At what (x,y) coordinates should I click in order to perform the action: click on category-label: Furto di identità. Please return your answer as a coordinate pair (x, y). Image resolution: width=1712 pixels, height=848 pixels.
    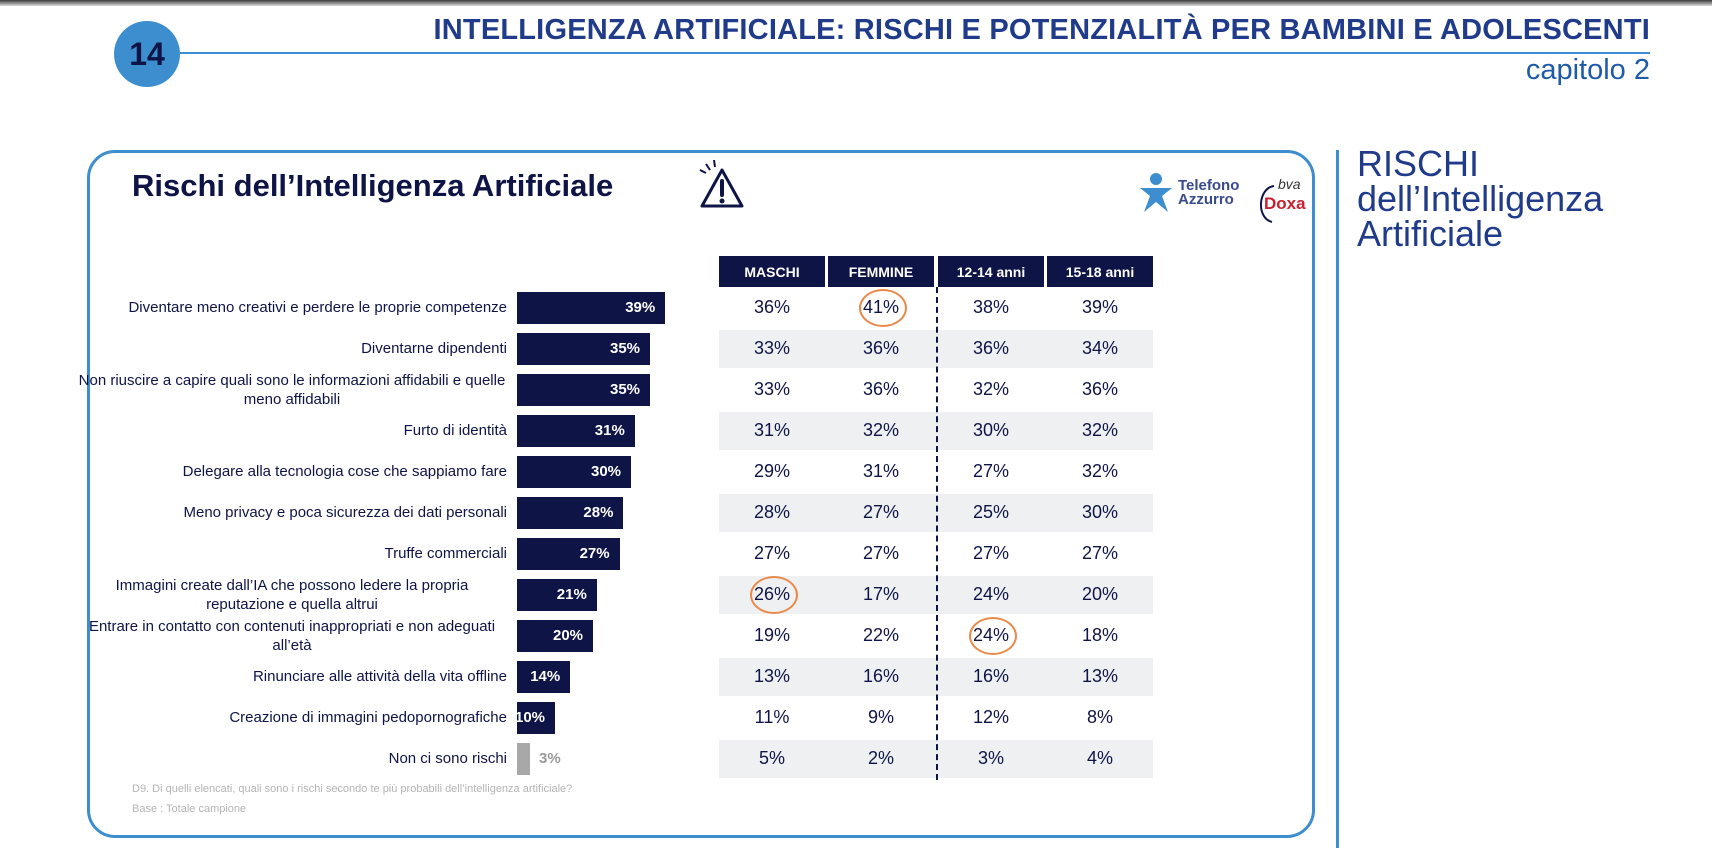
    Looking at the image, I should click on (292, 431).